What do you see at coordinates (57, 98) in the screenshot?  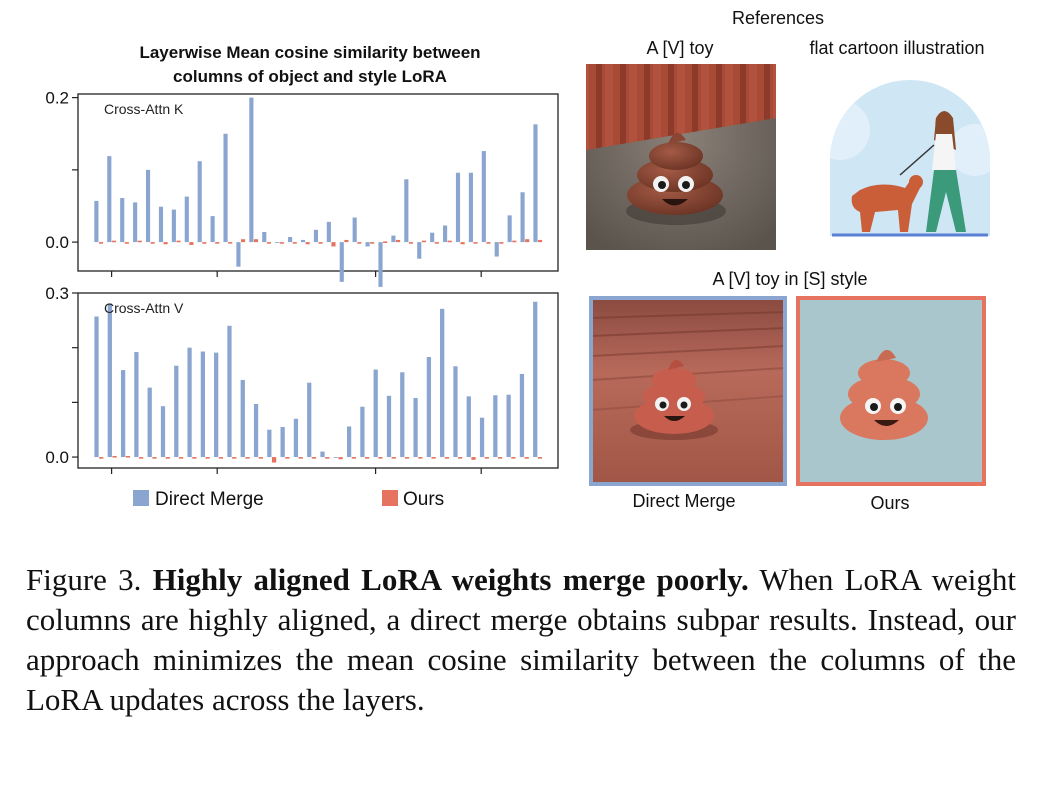 I see `y-tick-label-cross-attn-k: 0.2` at bounding box center [57, 98].